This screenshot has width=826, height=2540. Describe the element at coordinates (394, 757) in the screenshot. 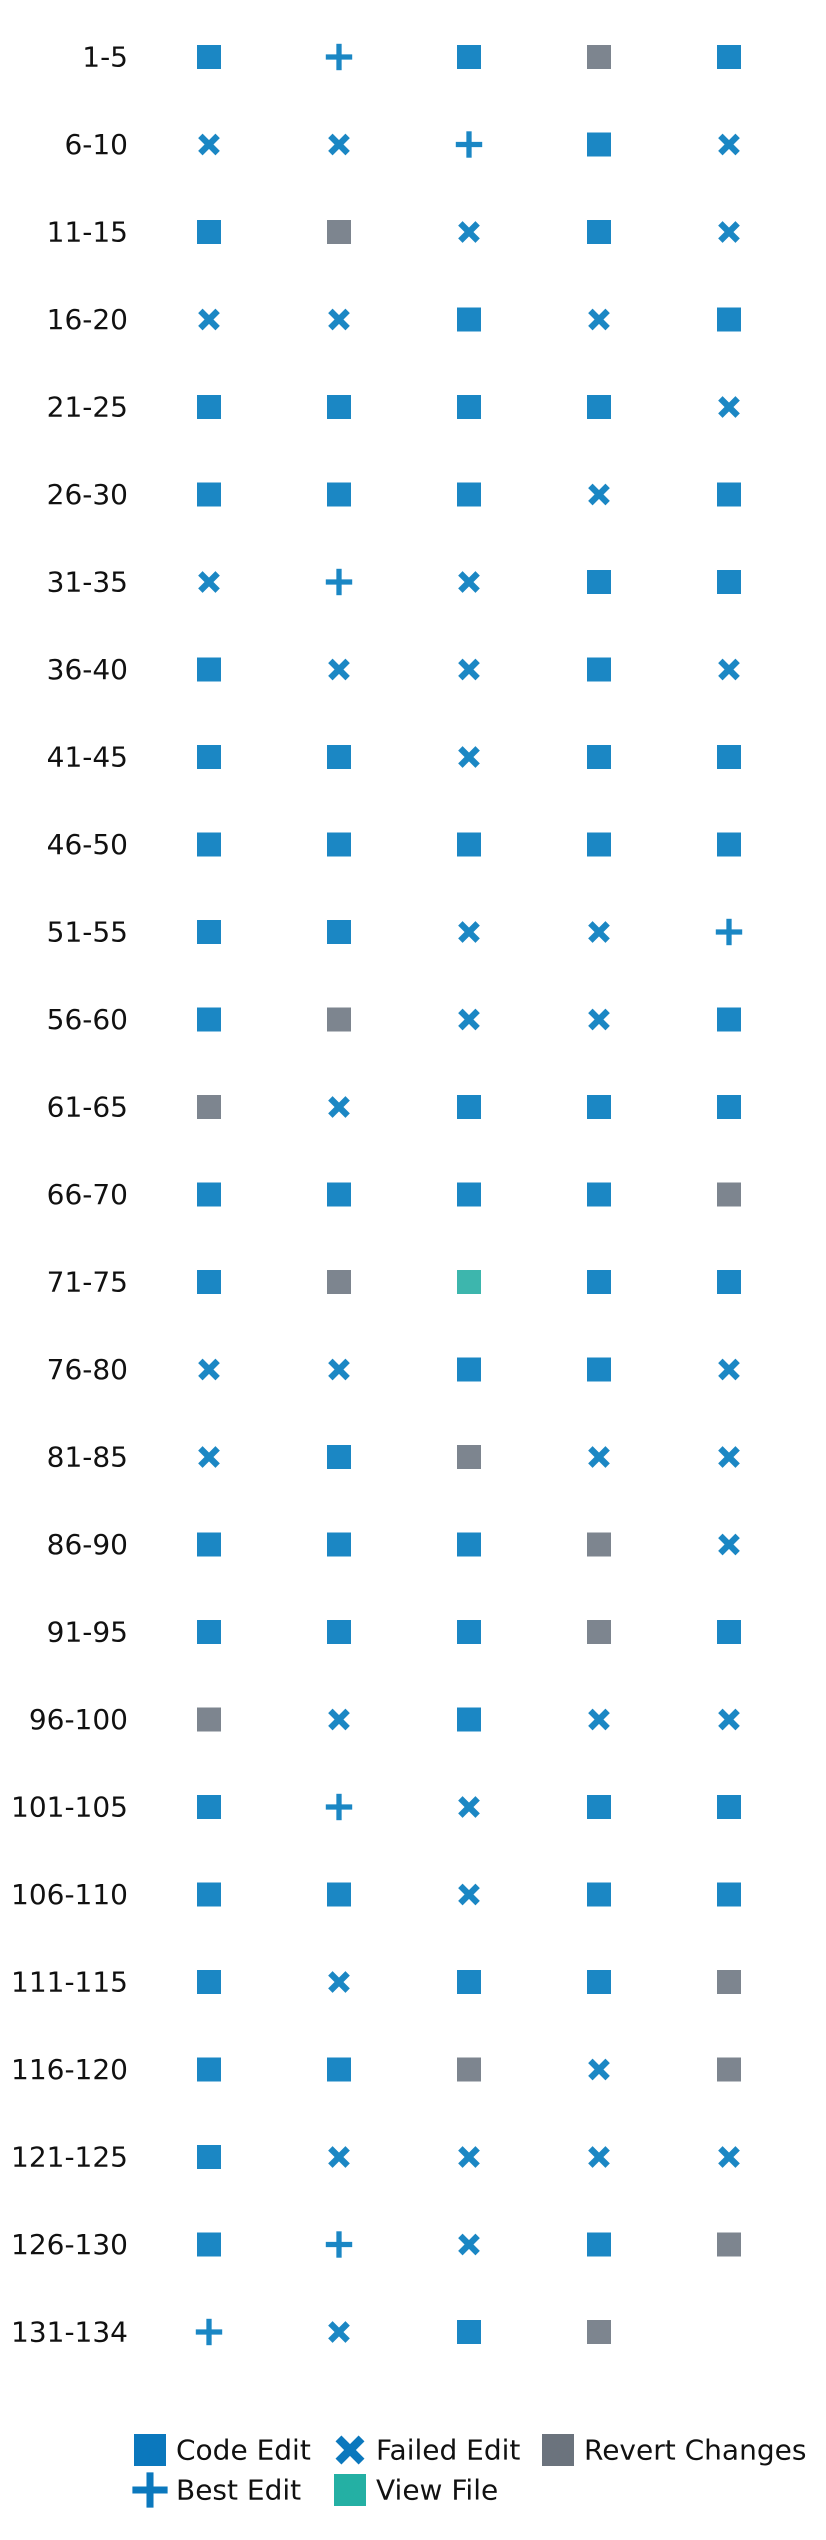

I see `timeline-row: 41-45` at that location.